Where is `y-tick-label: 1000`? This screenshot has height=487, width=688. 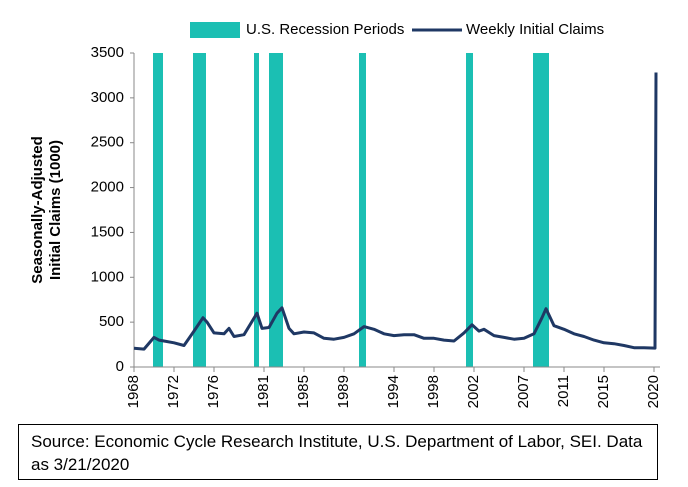
y-tick-label: 1000 is located at coordinates (107, 276).